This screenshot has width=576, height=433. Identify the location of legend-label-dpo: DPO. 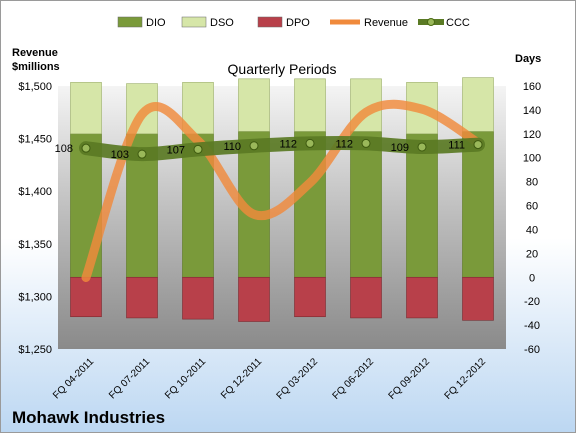
(298, 23).